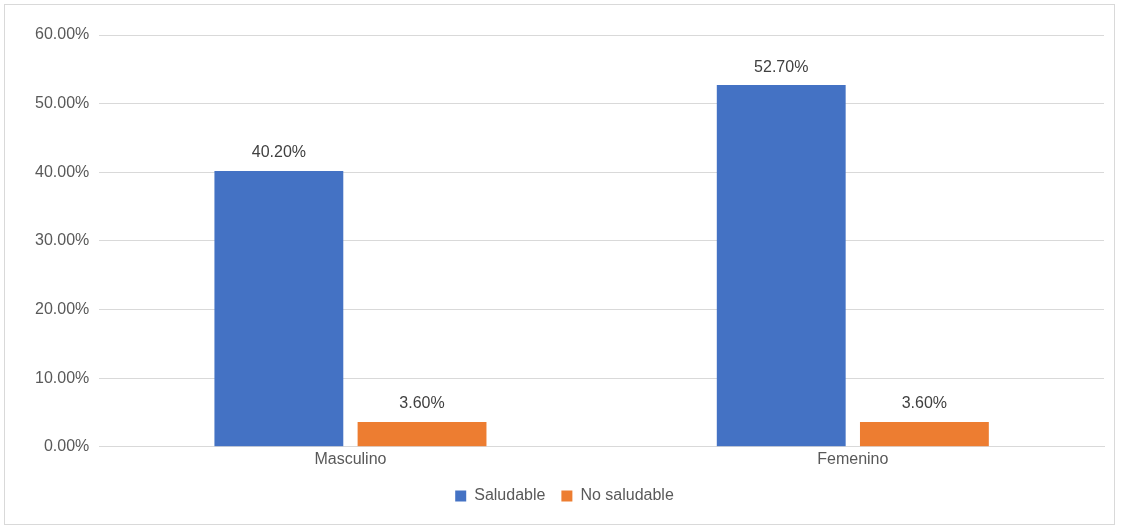  What do you see at coordinates (781, 66) in the screenshot?
I see `data-label: 52.70%` at bounding box center [781, 66].